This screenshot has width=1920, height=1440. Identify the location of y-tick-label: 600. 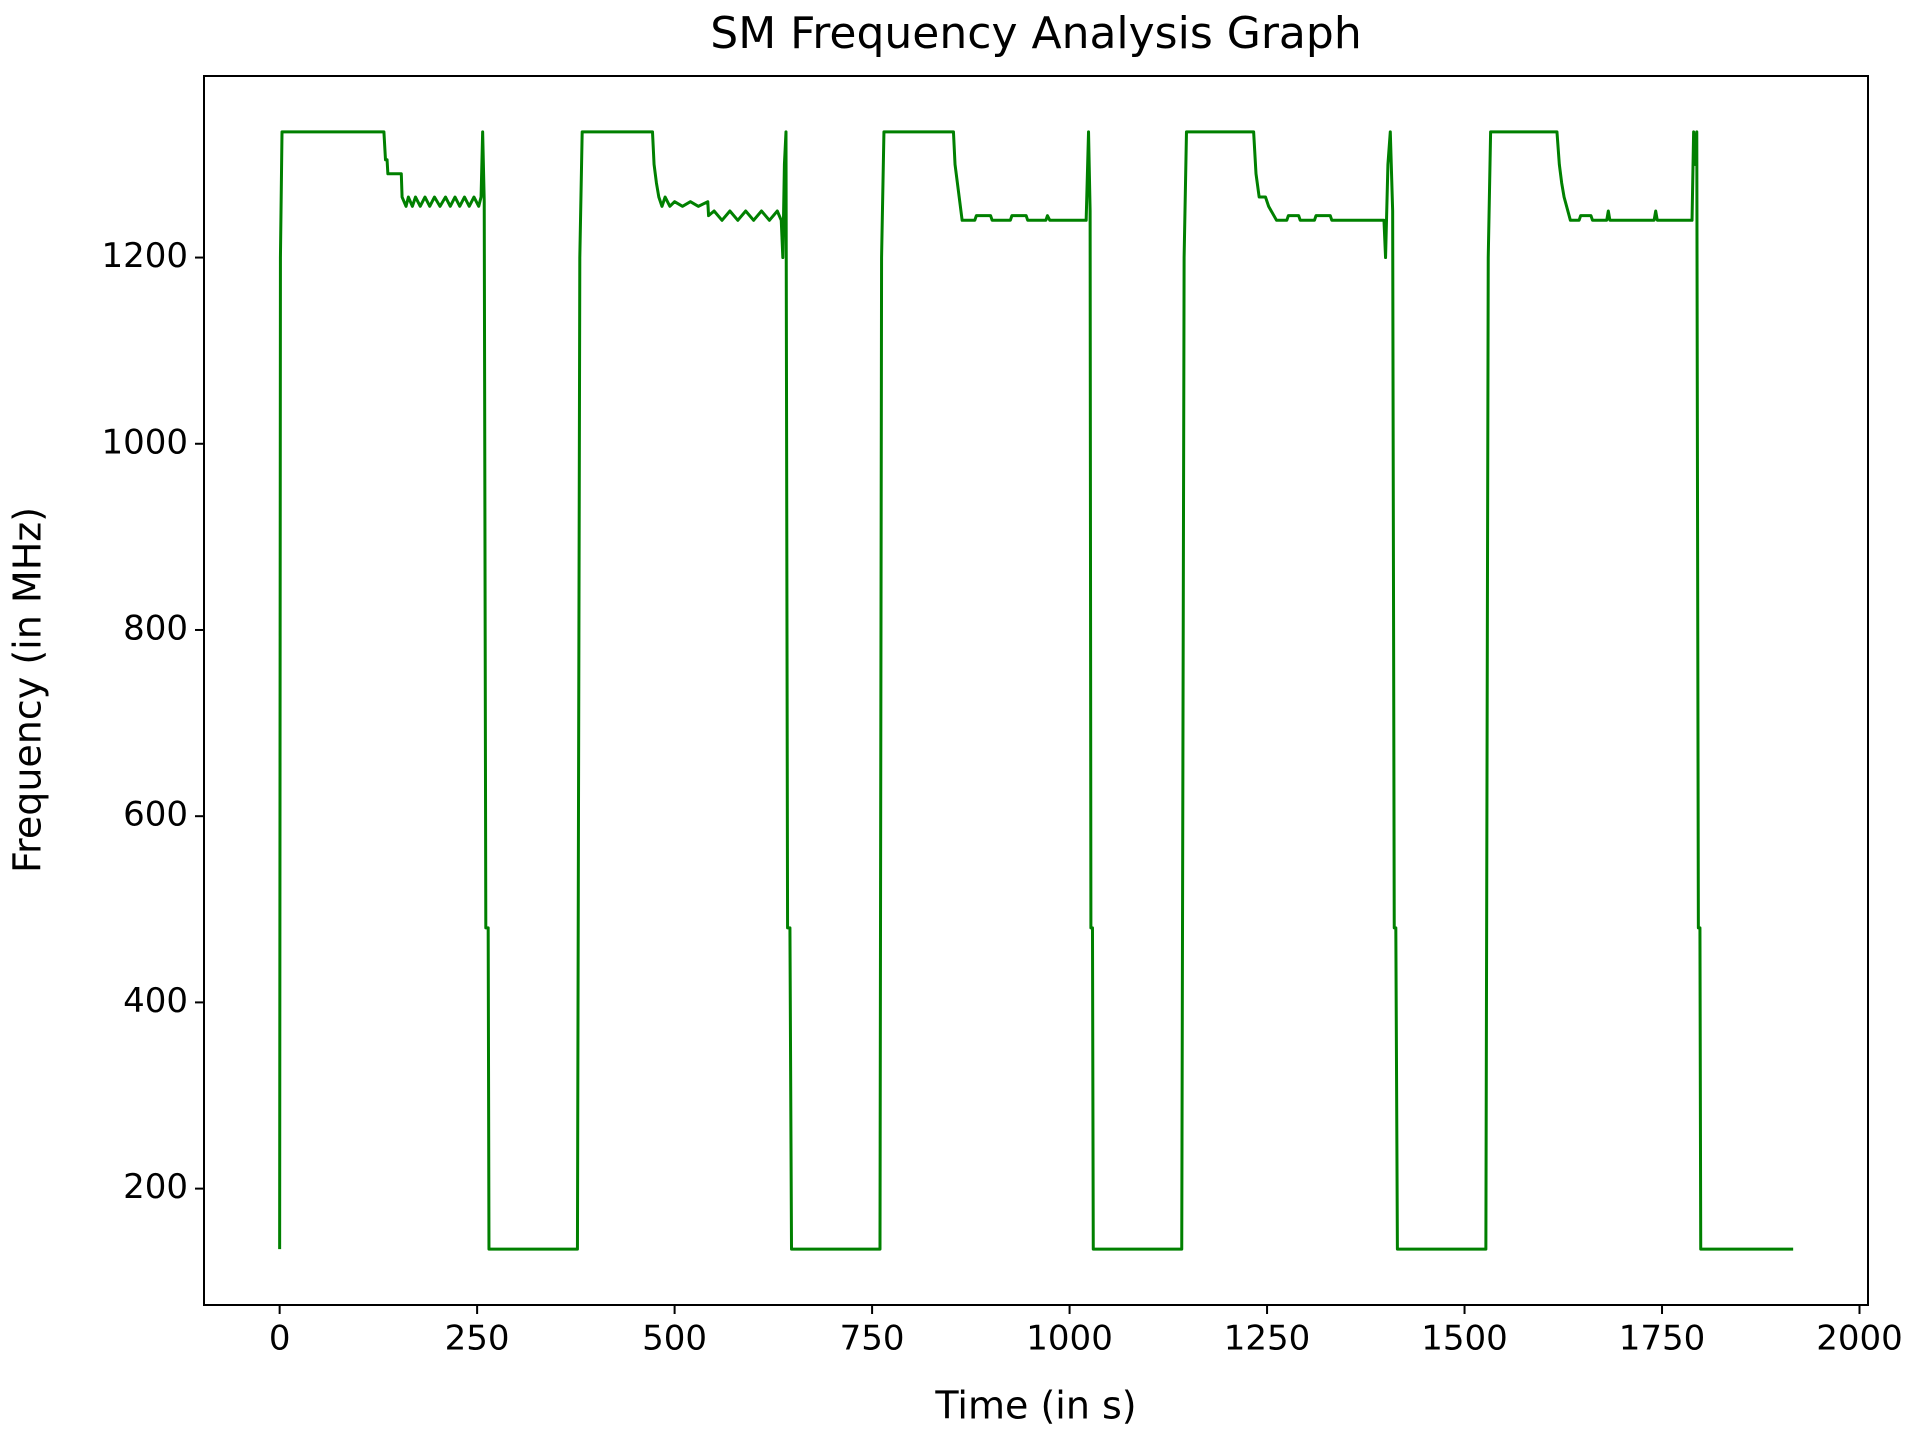
(155, 815).